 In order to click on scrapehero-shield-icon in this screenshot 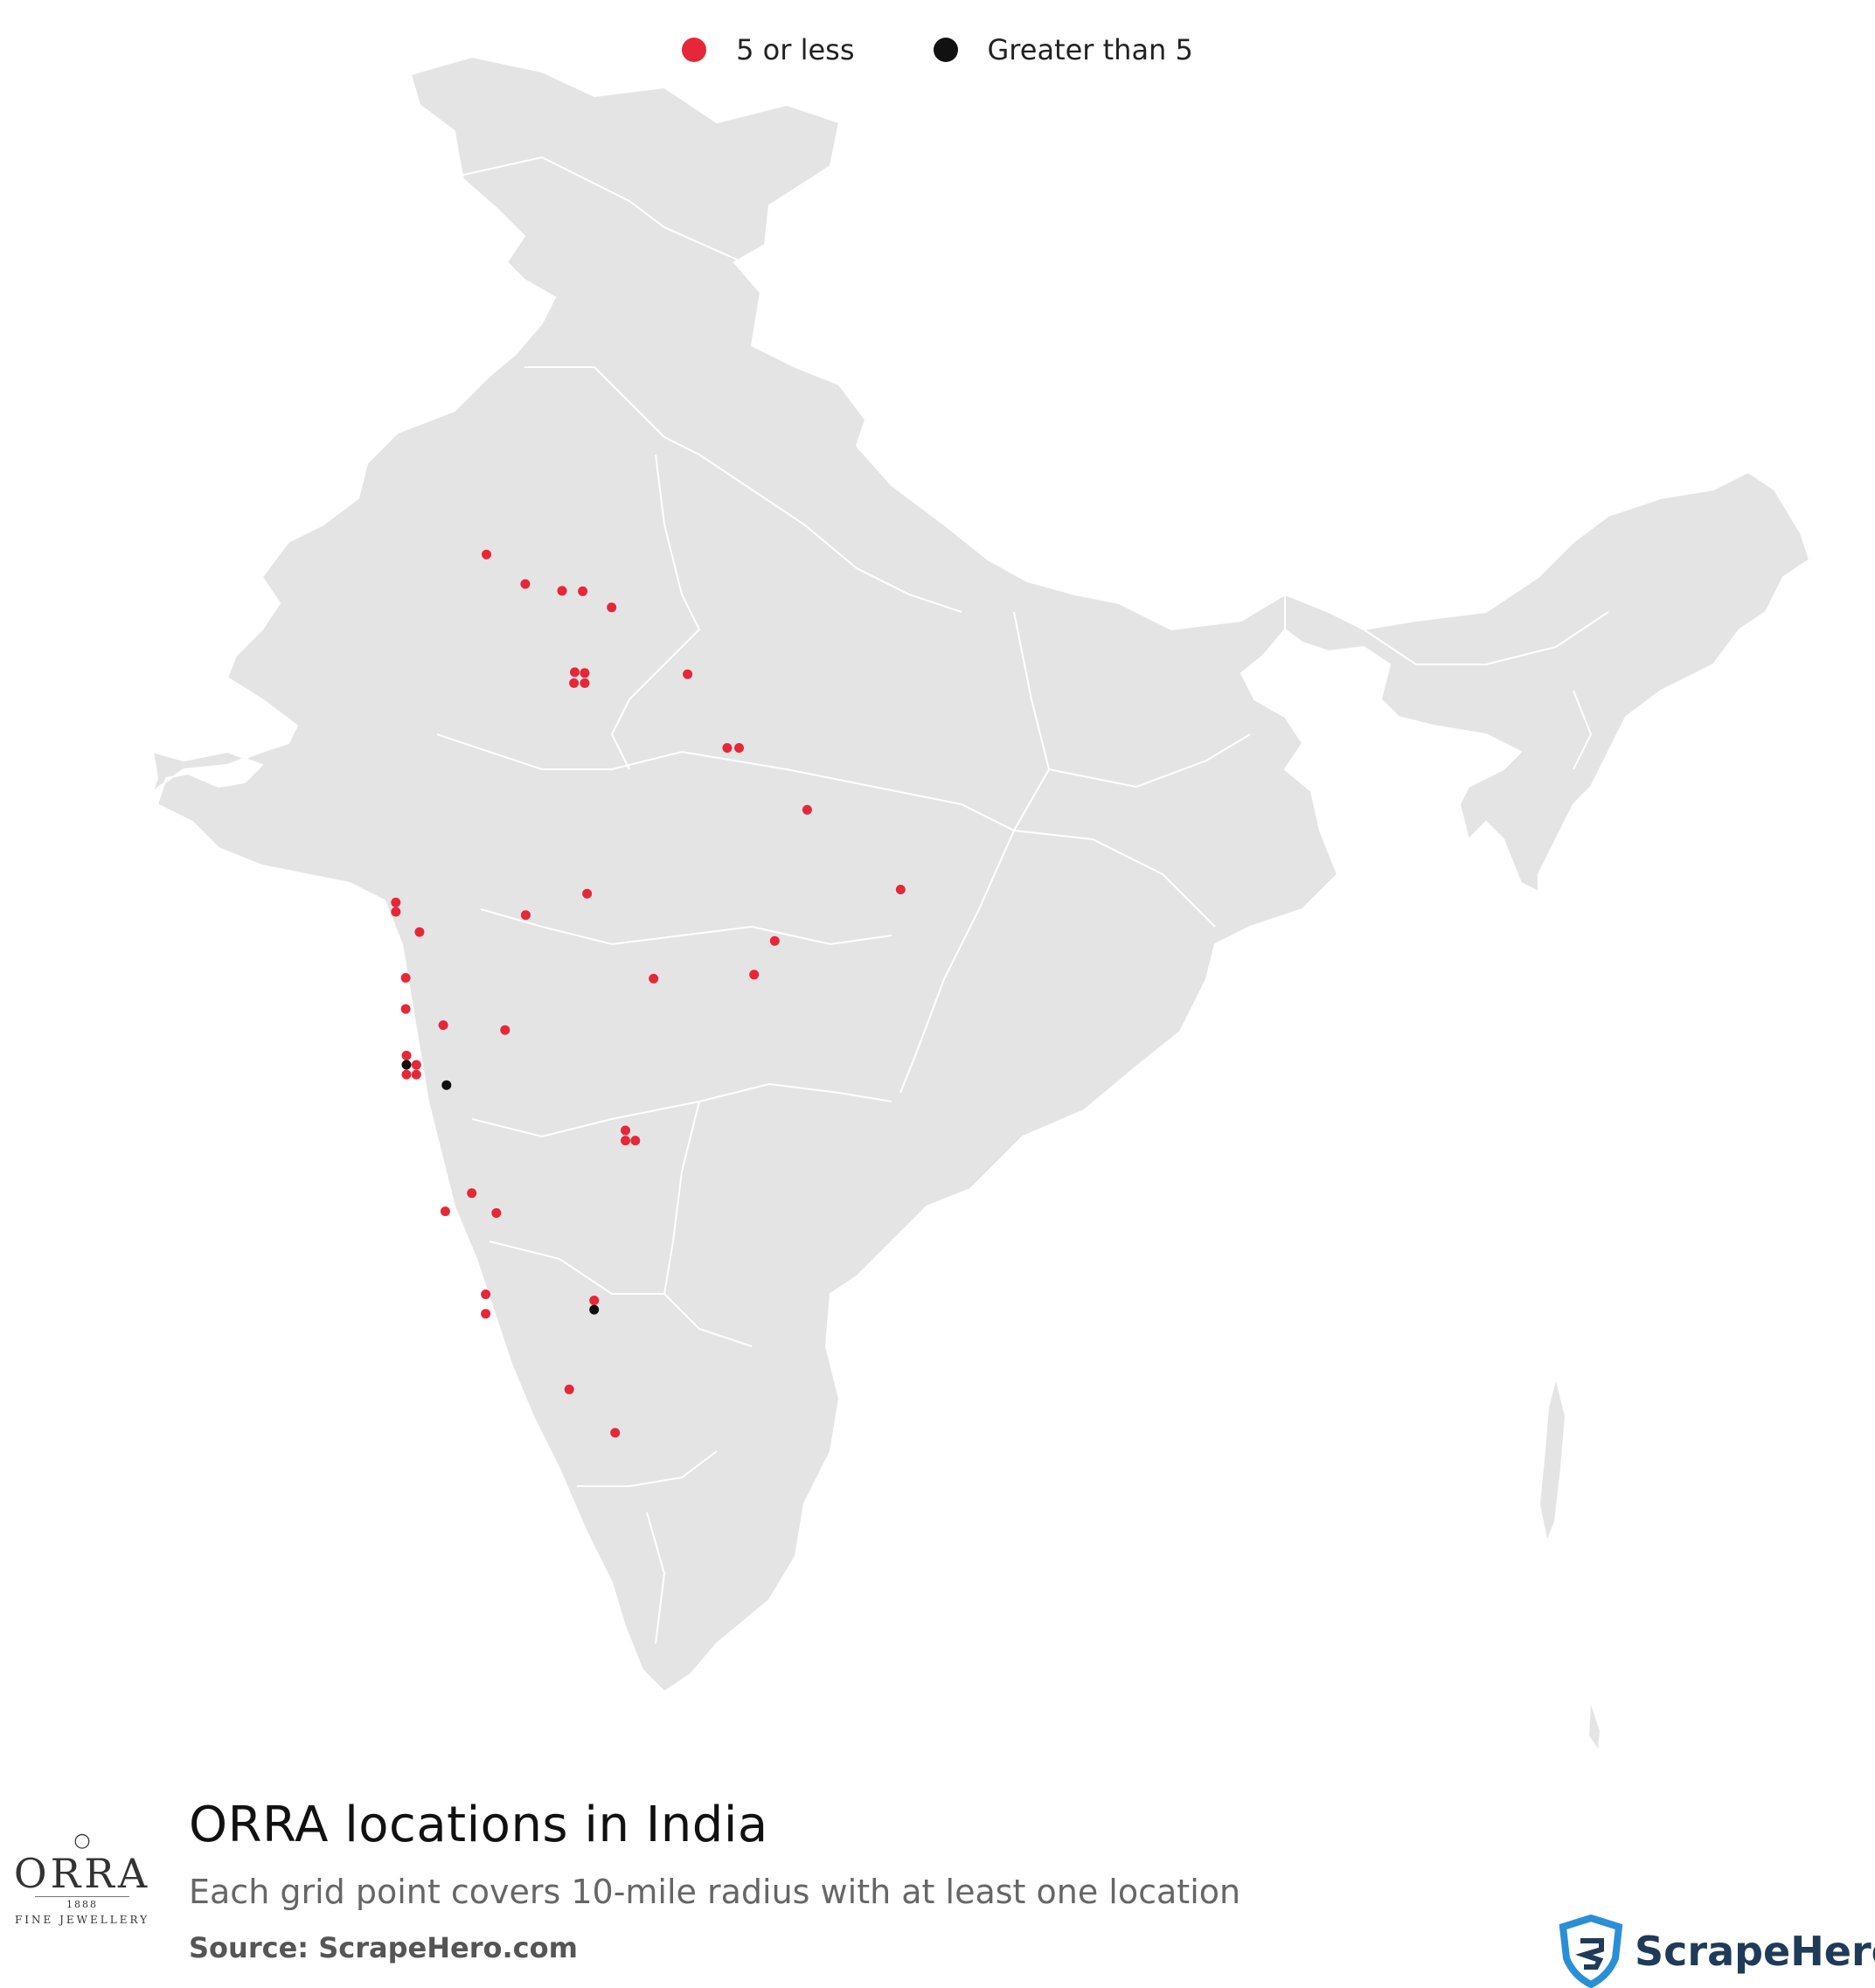, I will do `click(1591, 1951)`.